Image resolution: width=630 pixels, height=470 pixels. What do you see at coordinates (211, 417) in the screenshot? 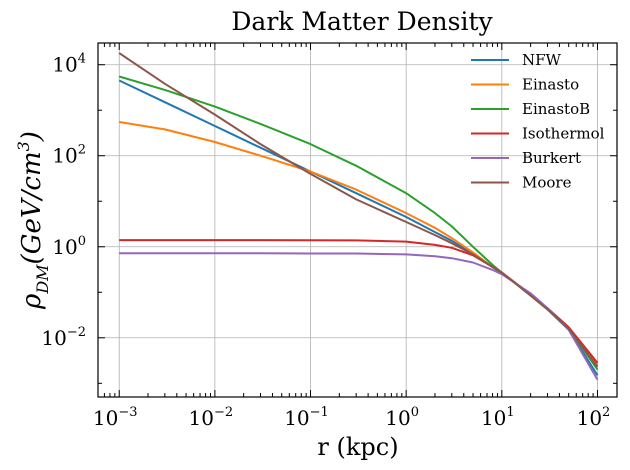
I see `x-tick-label: 10⁻²` at bounding box center [211, 417].